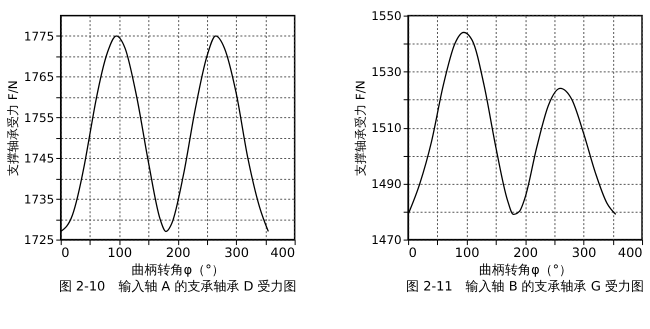 The width and height of the screenshot is (650, 329). What do you see at coordinates (386, 184) in the screenshot?
I see `y-tick-label: 1490` at bounding box center [386, 184].